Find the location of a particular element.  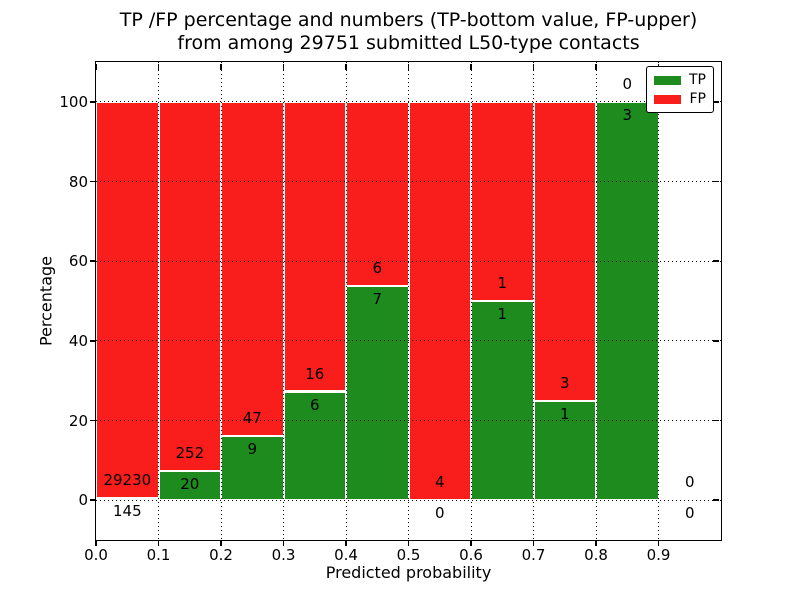

tp-swatch-icon is located at coordinates (667, 80).